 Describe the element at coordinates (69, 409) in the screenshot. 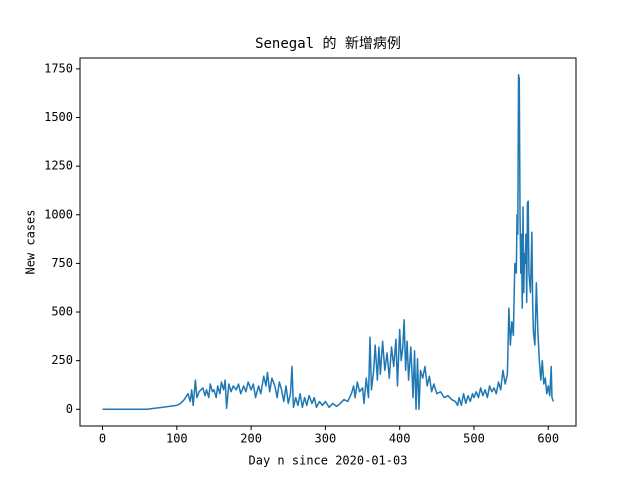

I see `y-tick-label: 0` at that location.